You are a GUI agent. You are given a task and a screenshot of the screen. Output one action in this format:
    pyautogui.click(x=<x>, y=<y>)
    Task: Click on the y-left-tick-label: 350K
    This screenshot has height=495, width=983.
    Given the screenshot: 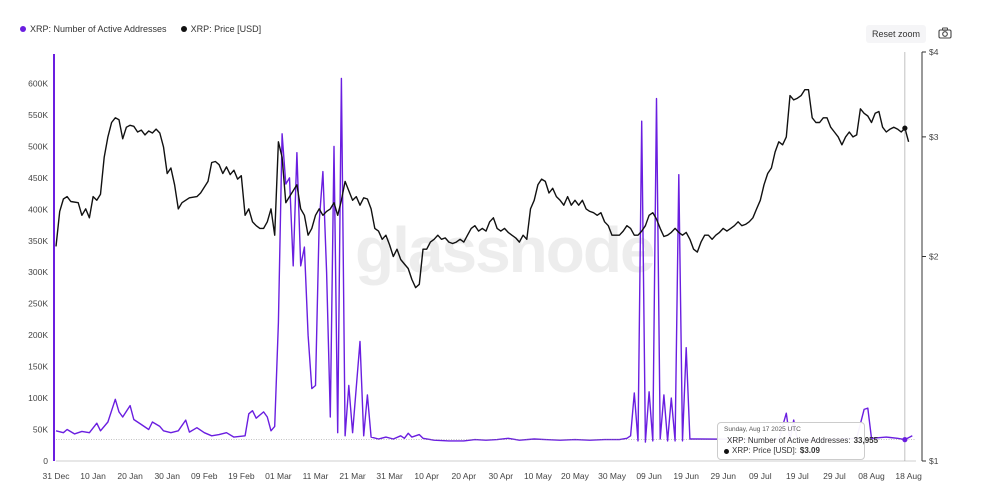 What is the action you would take?
    pyautogui.click(x=38, y=241)
    